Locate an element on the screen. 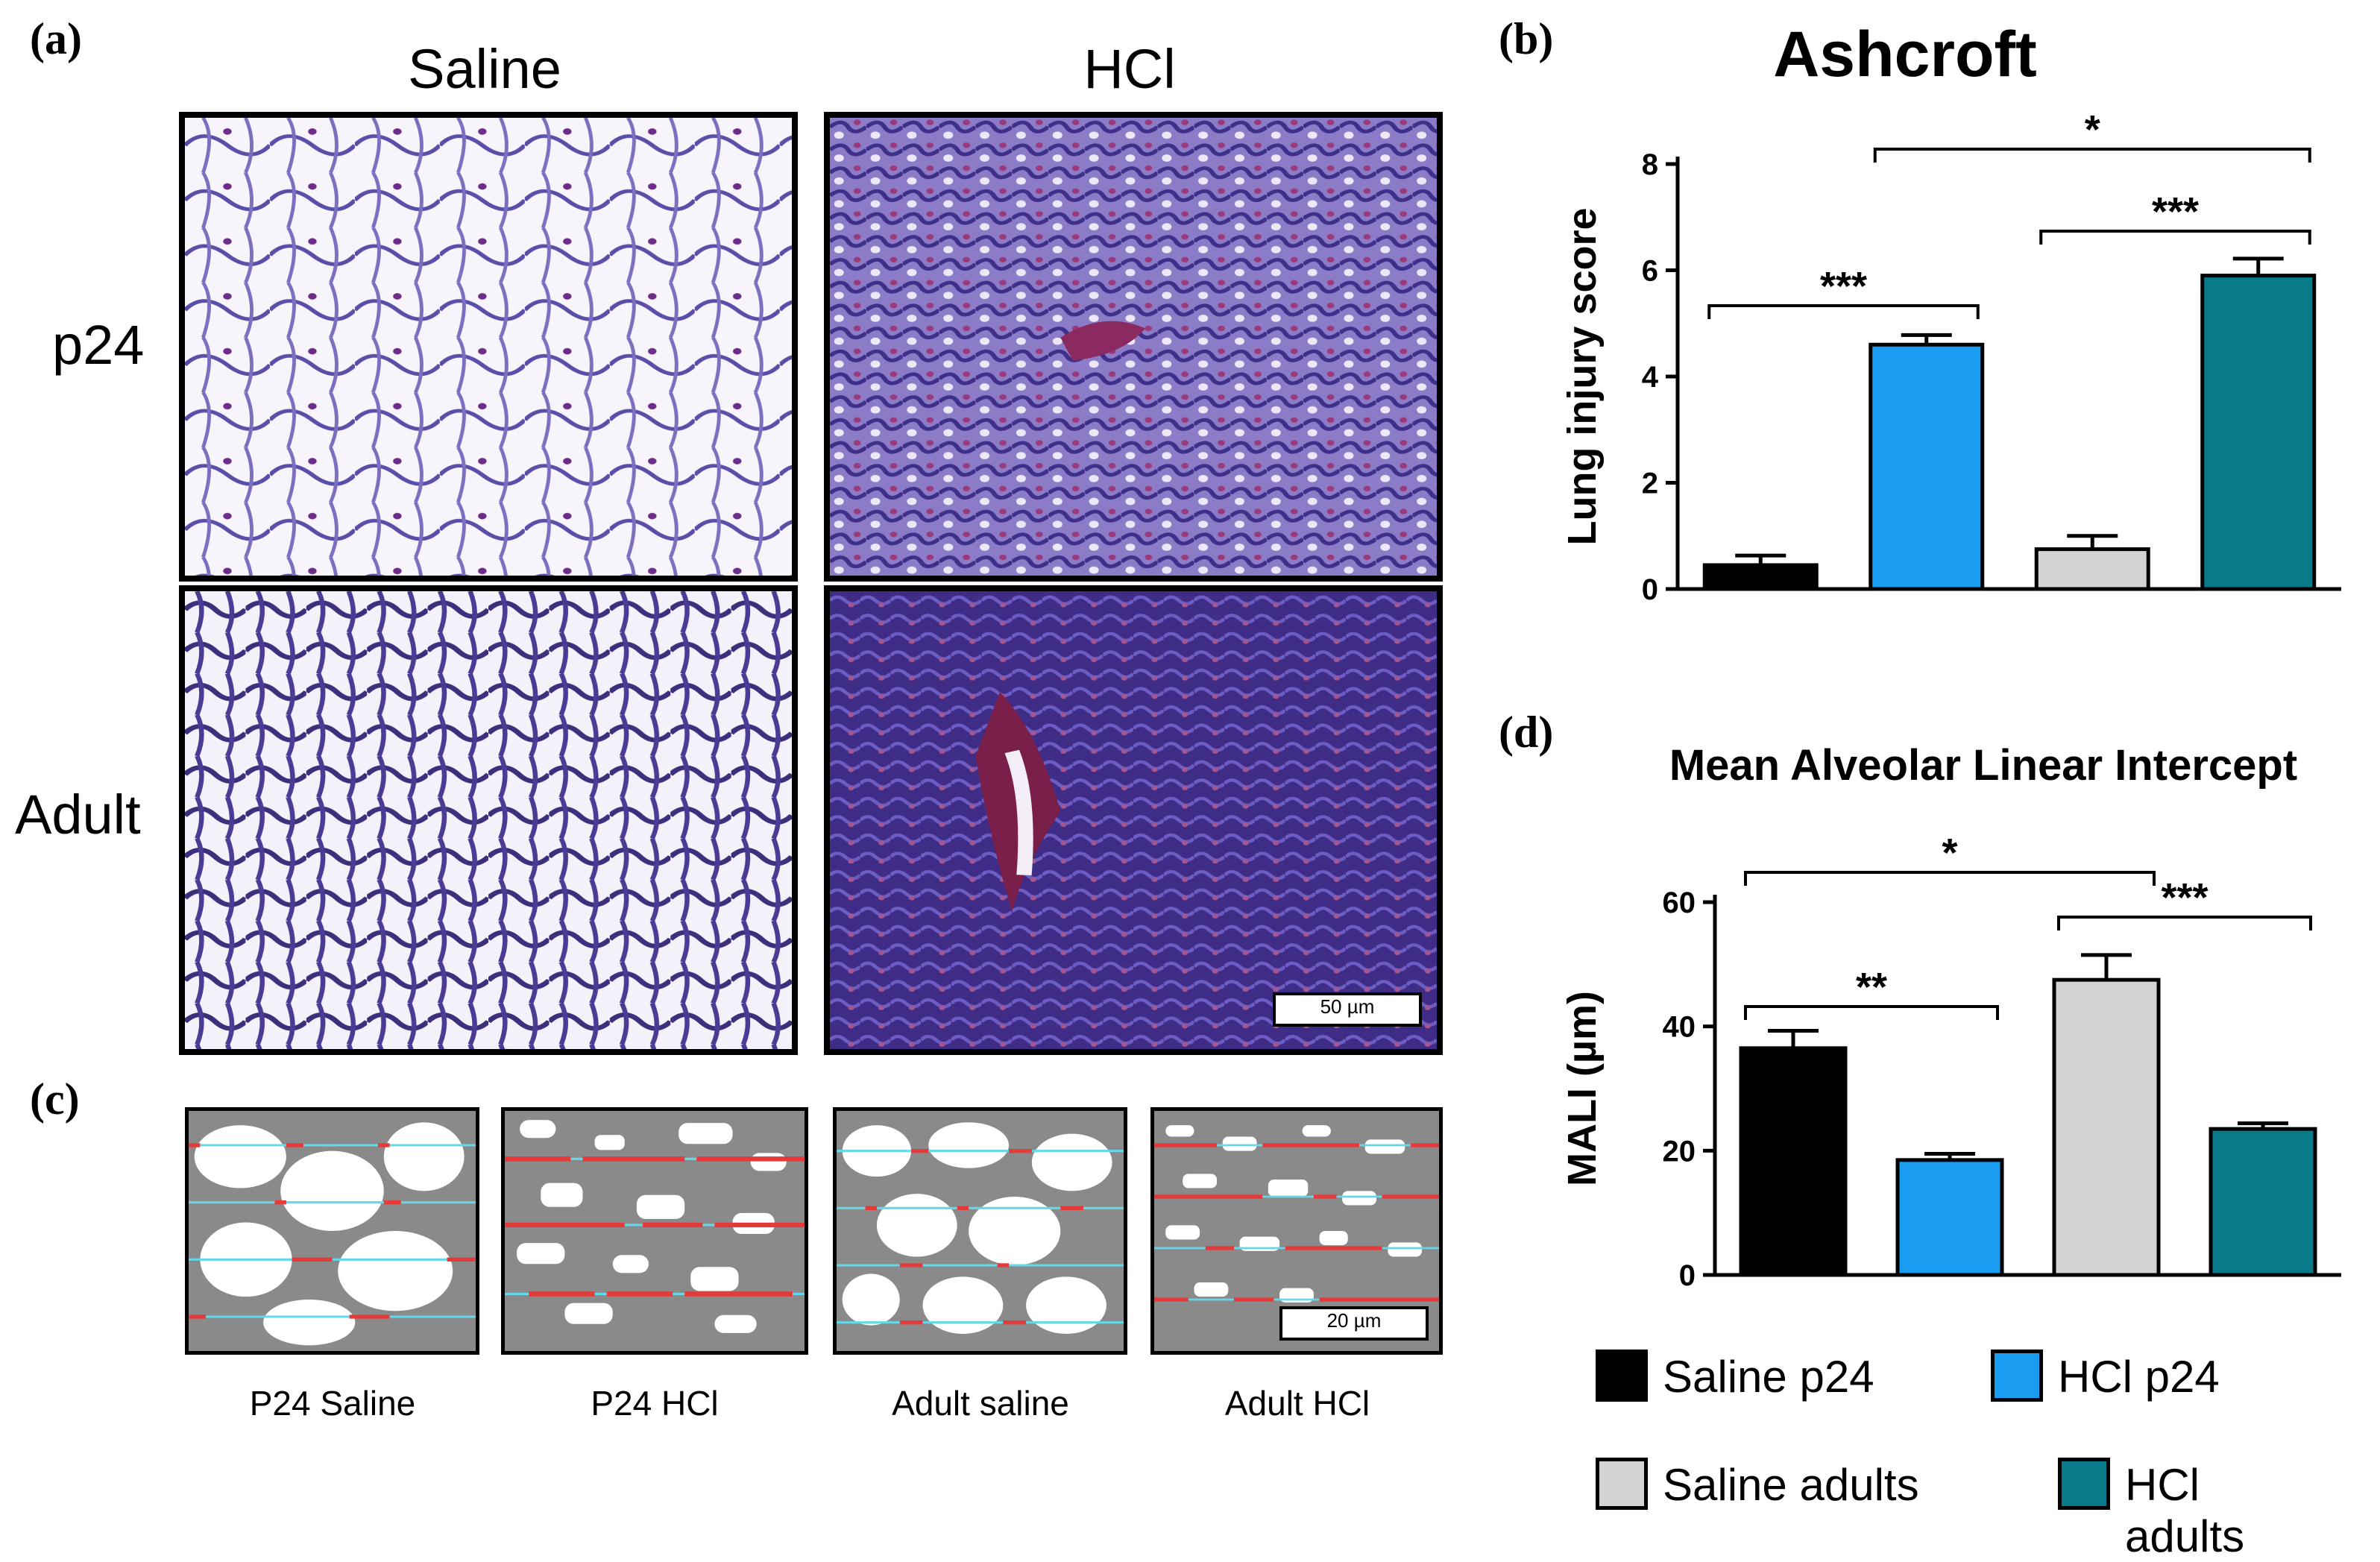 The height and width of the screenshot is (1562, 2380). panel-a-letter: (a) is located at coordinates (56, 38).